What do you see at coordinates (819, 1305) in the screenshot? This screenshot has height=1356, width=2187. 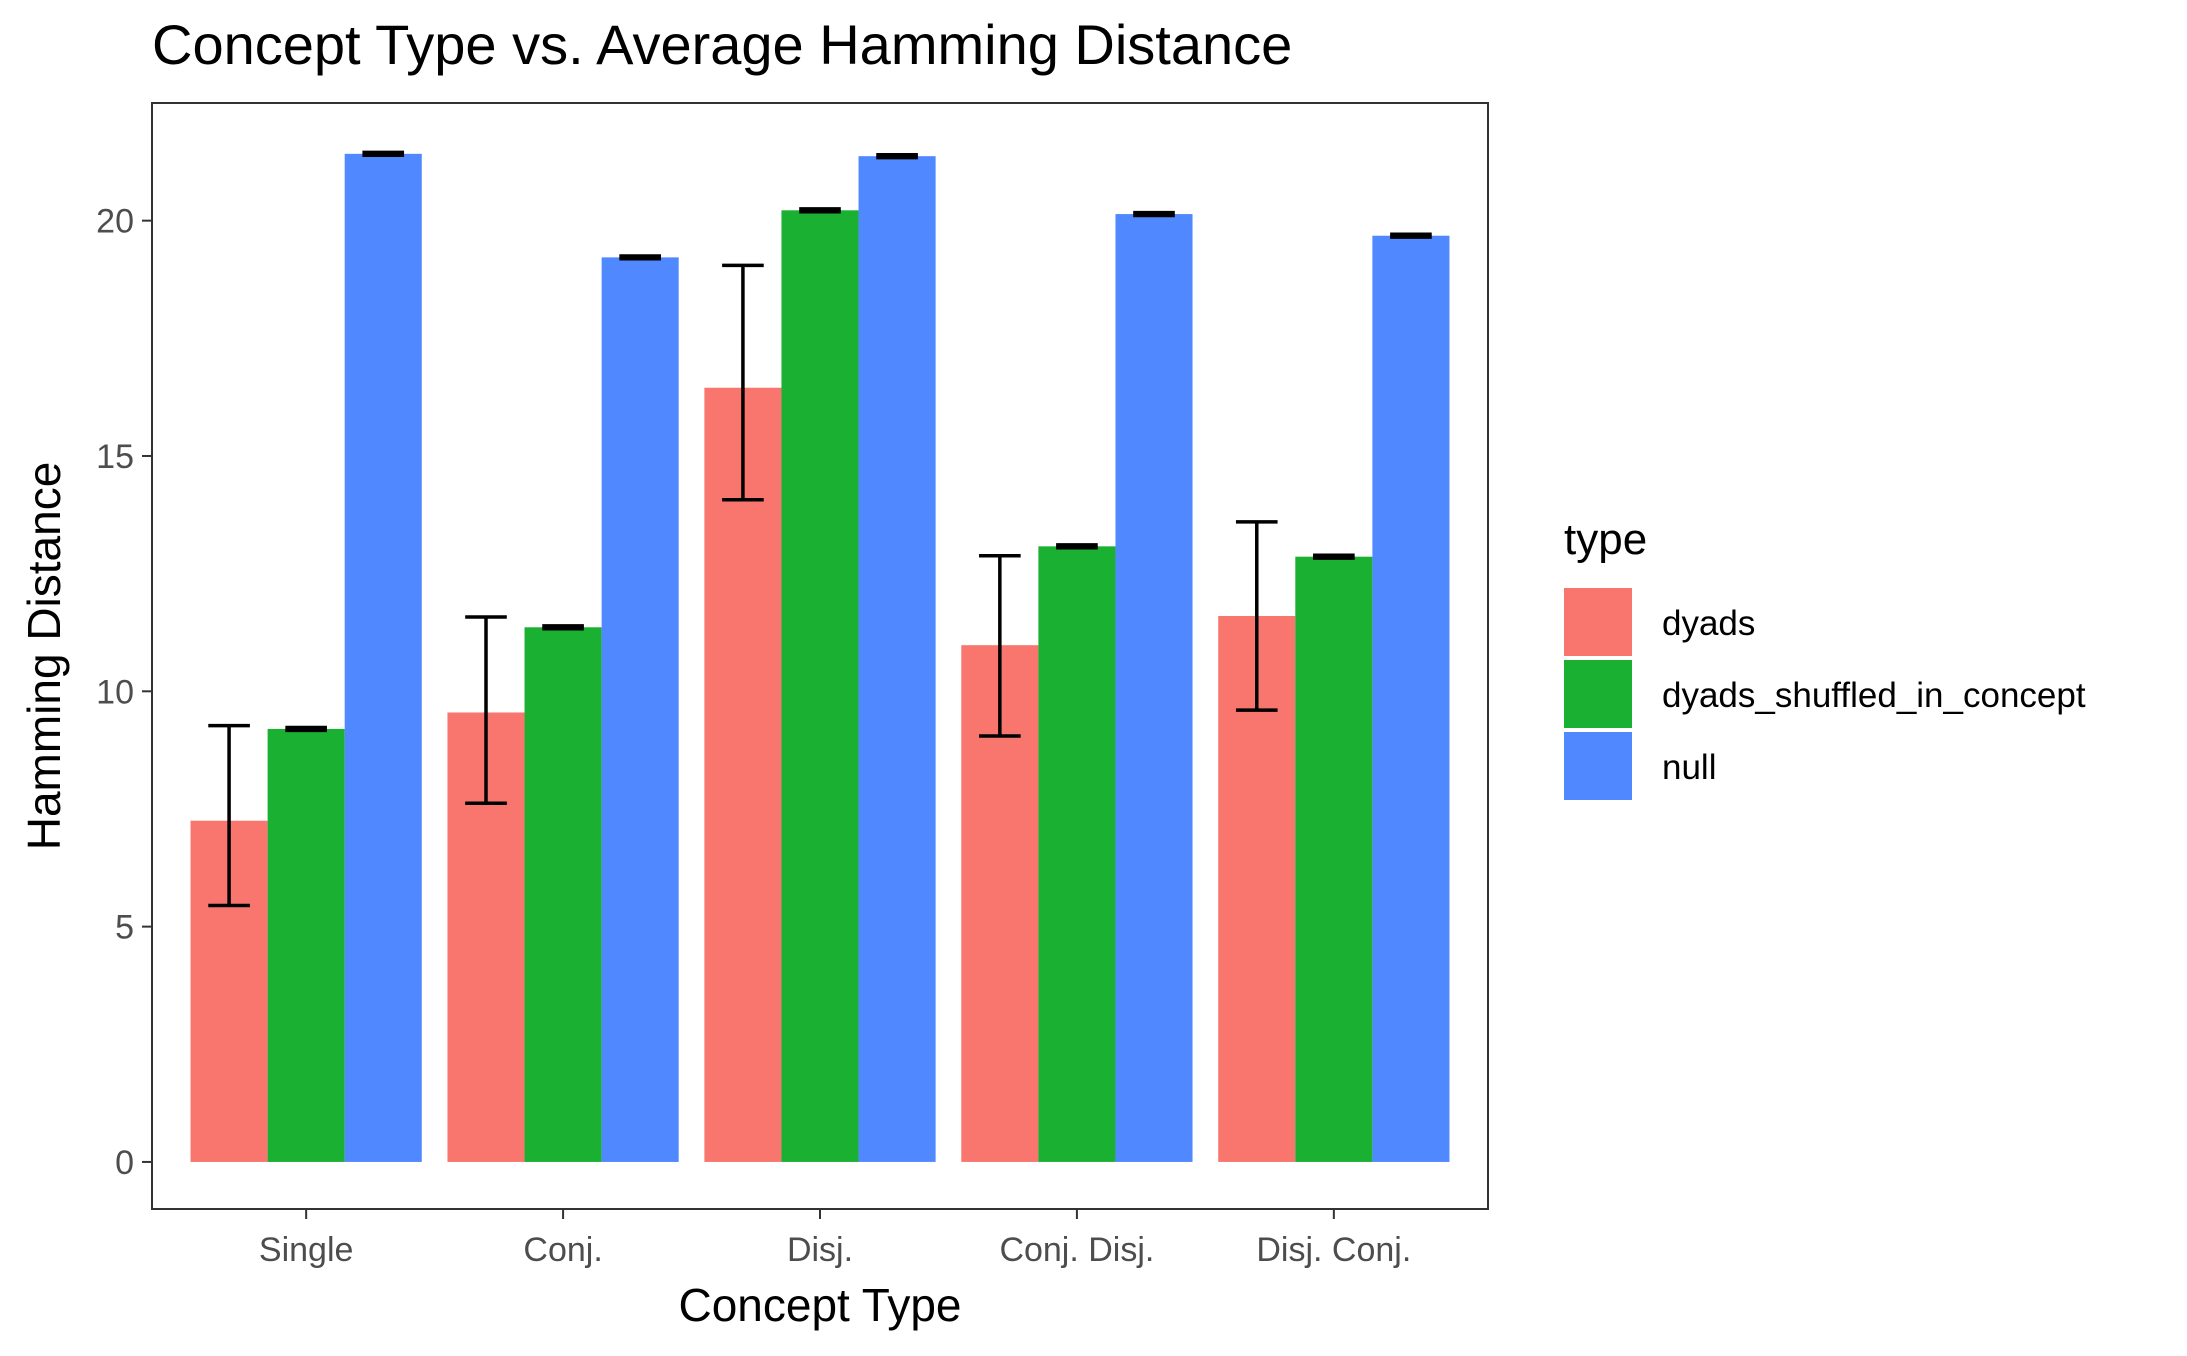 I see `x-axis-title: Concept Type` at bounding box center [819, 1305].